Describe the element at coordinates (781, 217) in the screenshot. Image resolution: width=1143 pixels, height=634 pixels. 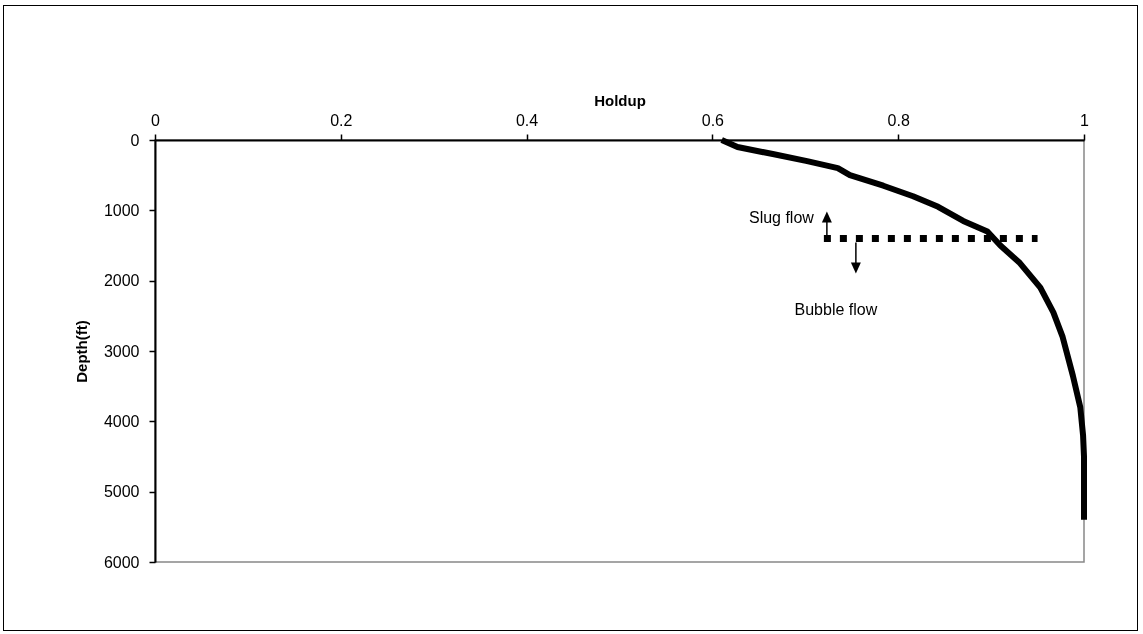
I see `annotation: Slug flow` at that location.